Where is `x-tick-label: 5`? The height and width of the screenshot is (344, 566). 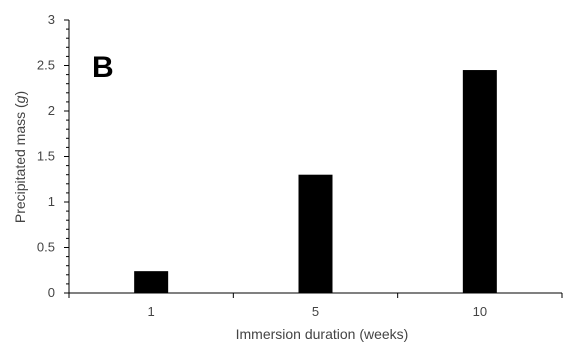 x-tick-label: 5 is located at coordinates (315, 311).